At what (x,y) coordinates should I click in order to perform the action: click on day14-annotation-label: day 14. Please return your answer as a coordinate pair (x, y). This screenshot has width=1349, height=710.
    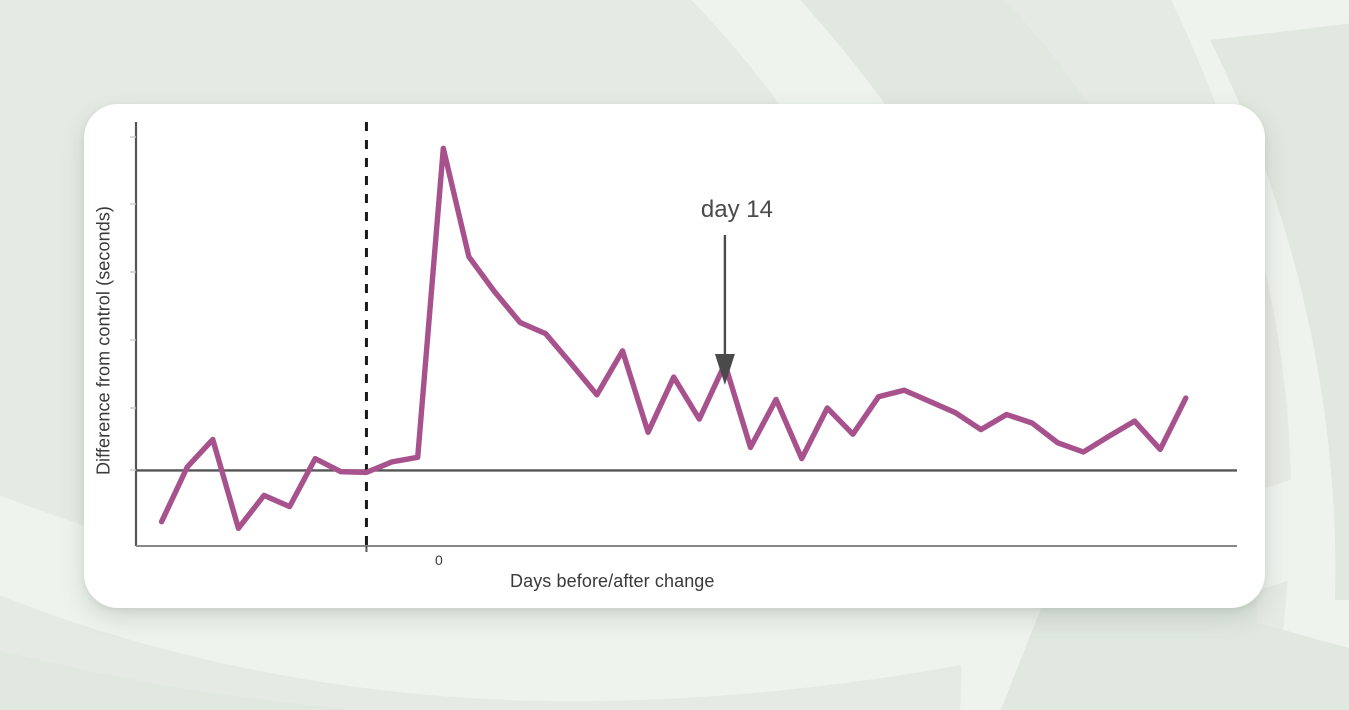
    Looking at the image, I should click on (736, 209).